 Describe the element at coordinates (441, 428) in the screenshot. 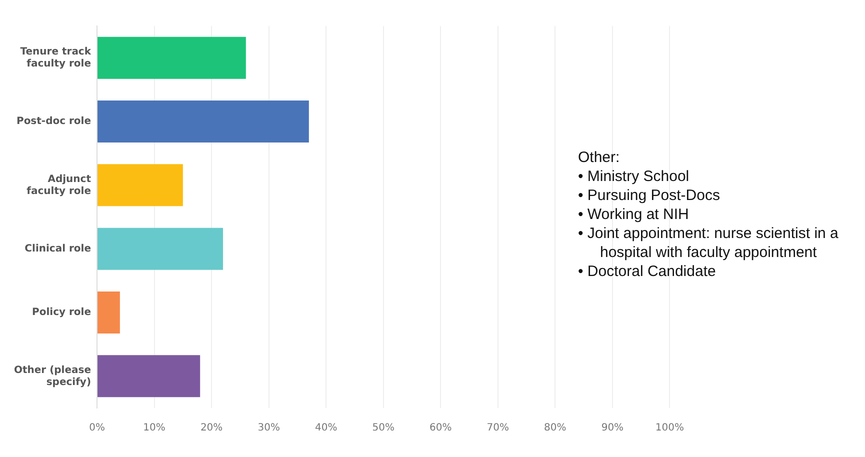

I see `x-tick-label: 60%` at that location.